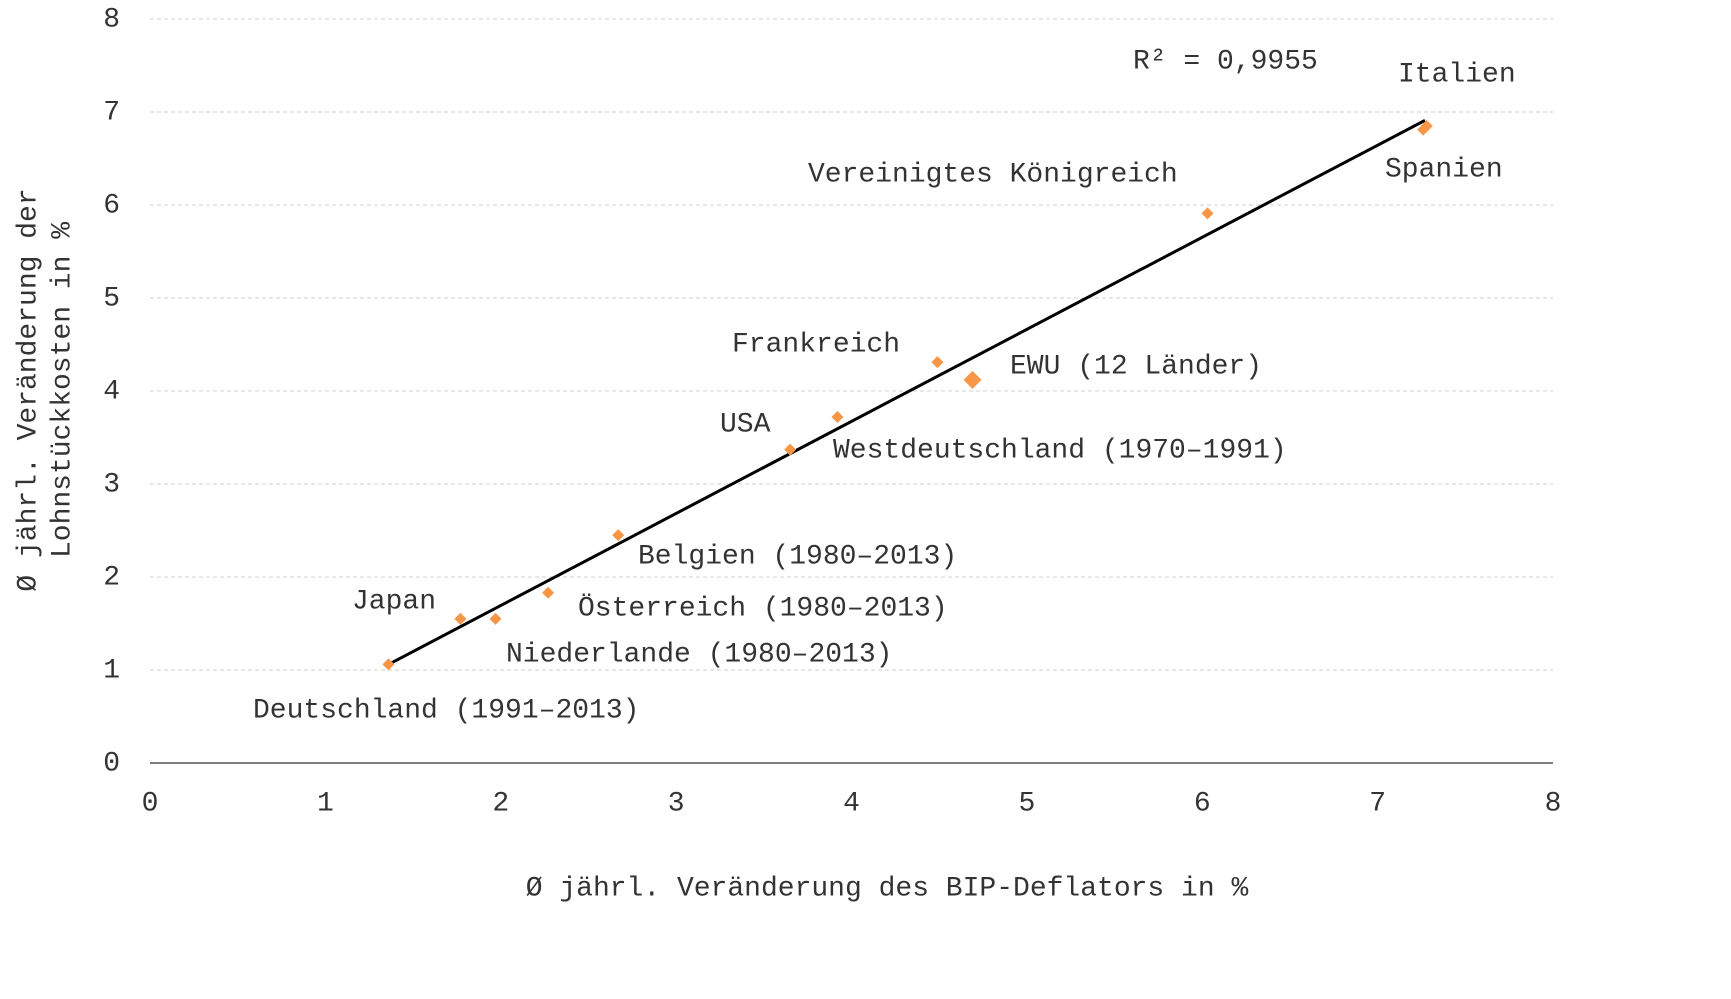 The image size is (1731, 999). What do you see at coordinates (1457, 74) in the screenshot?
I see `point-label: Italien` at bounding box center [1457, 74].